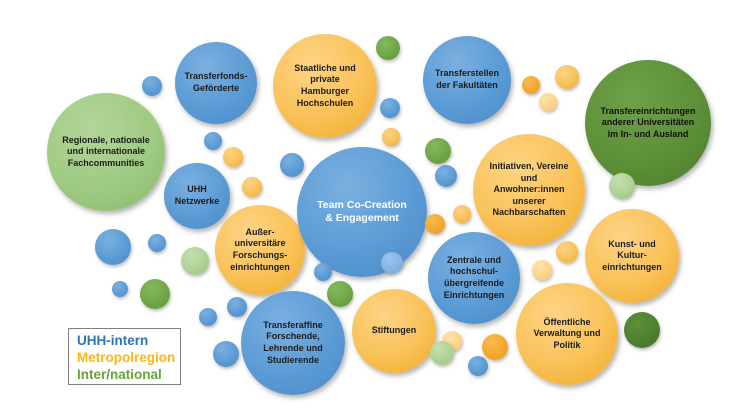 The image size is (733, 414). I want to click on bubble-oeffentliche-verwaltung-politik: Öffentliche Verwaltung und Politik, so click(567, 334).